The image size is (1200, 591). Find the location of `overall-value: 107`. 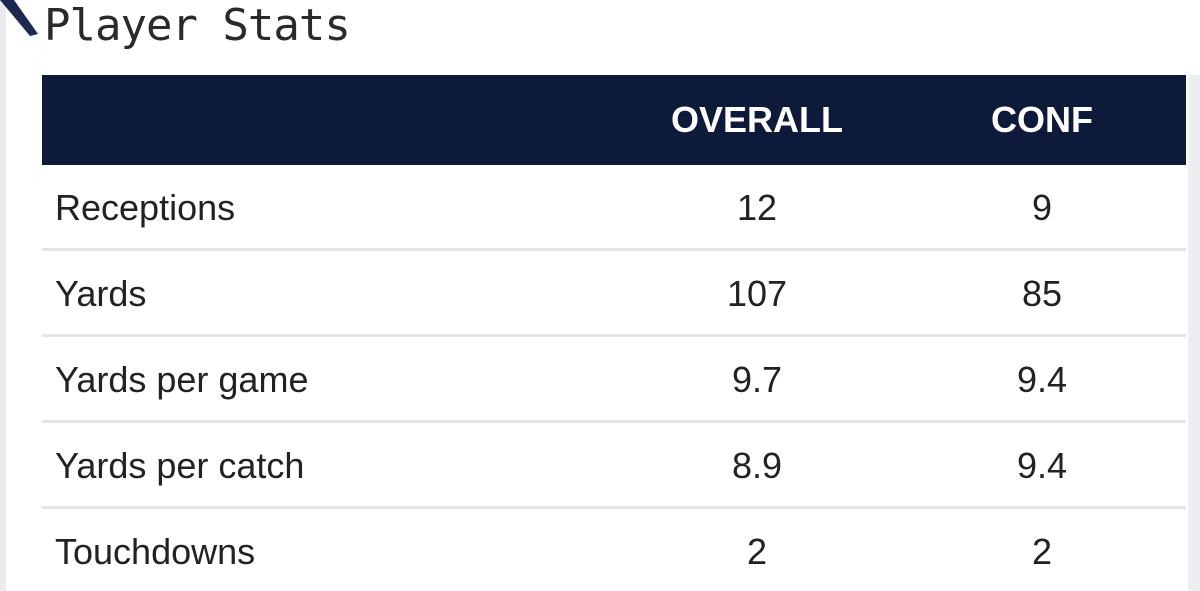

overall-value: 107 is located at coordinates (757, 293).